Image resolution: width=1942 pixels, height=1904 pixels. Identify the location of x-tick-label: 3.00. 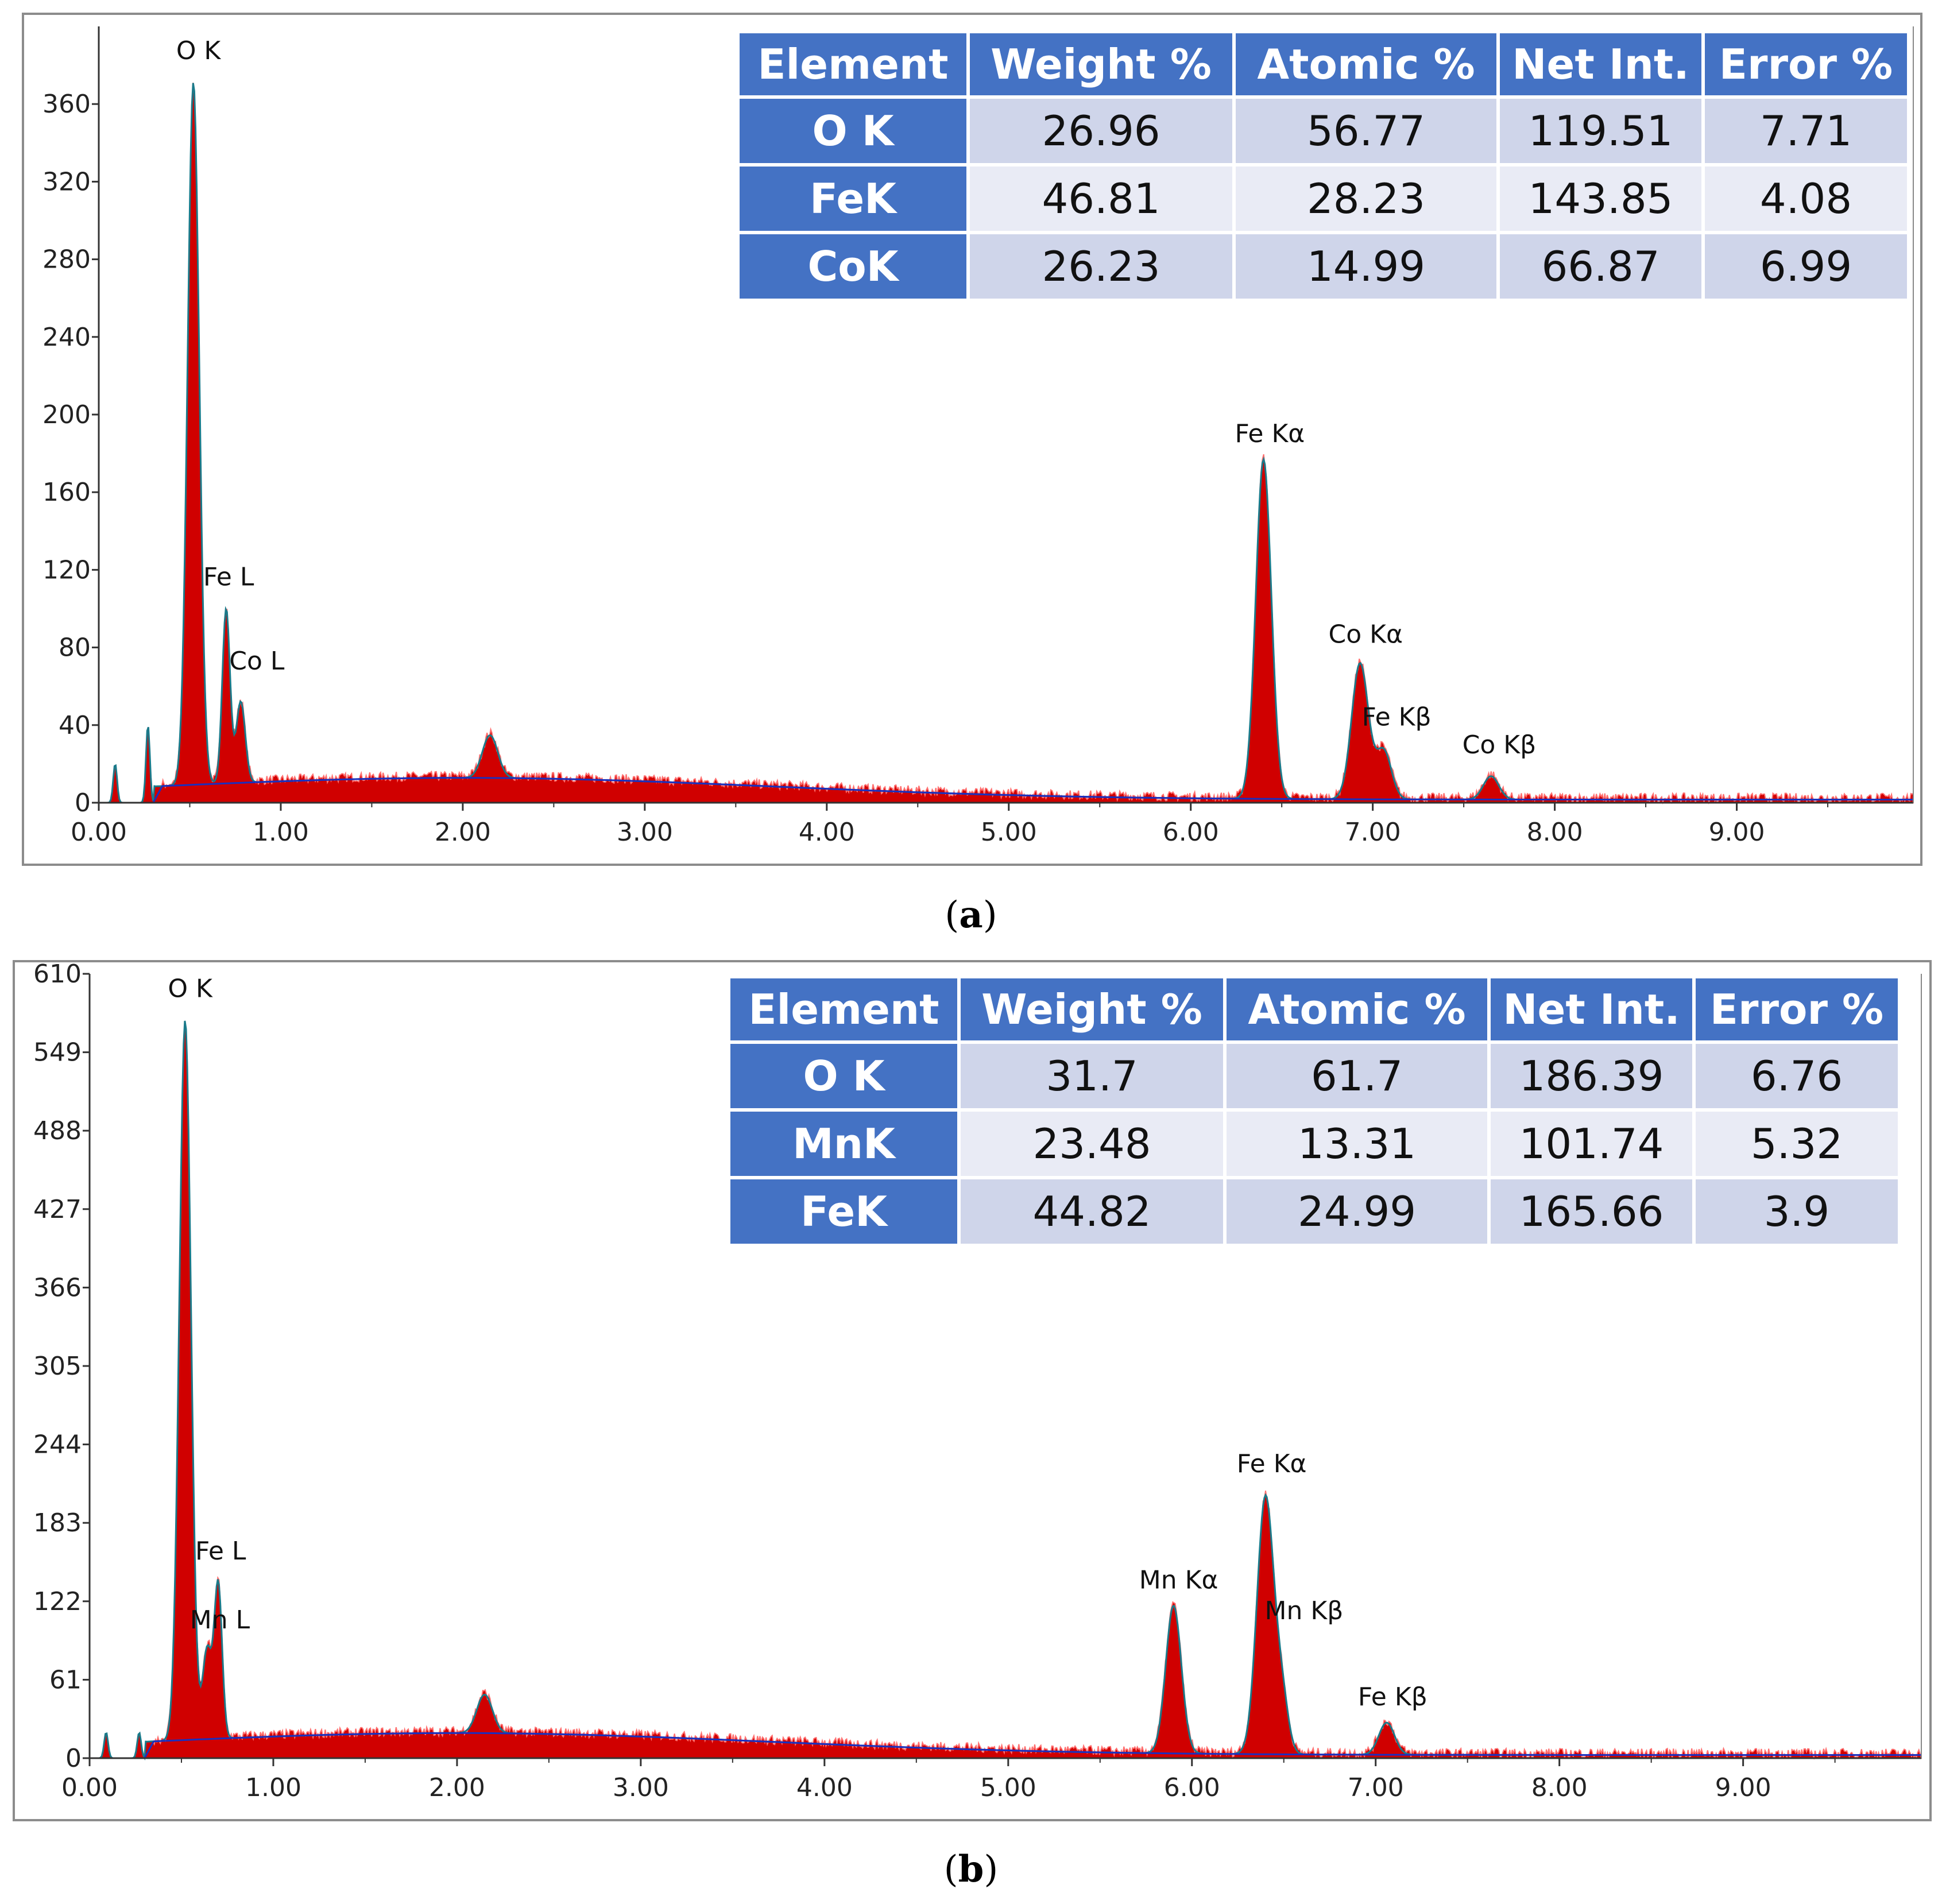
(645, 833).